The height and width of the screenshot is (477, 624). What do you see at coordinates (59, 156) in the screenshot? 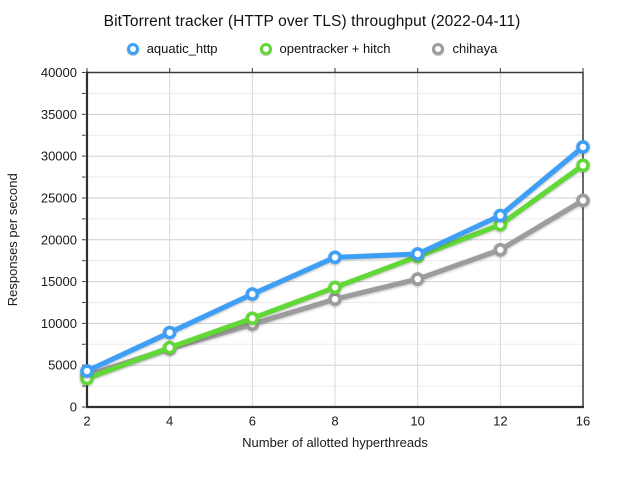
I see `y-tick-label: 30000` at bounding box center [59, 156].